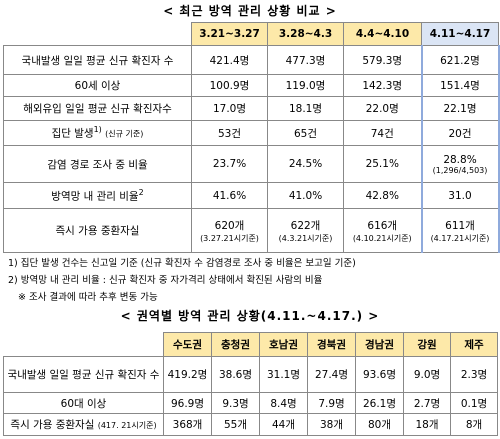  I want to click on value: 96.9명, so click(187, 403).